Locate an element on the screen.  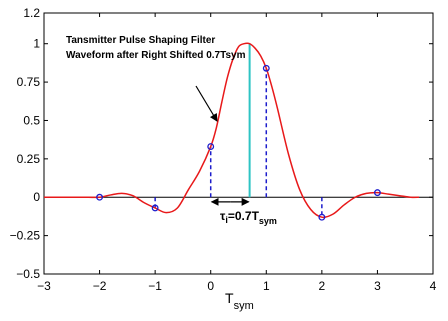
y-tick-label: 0.25 is located at coordinates (29, 159).